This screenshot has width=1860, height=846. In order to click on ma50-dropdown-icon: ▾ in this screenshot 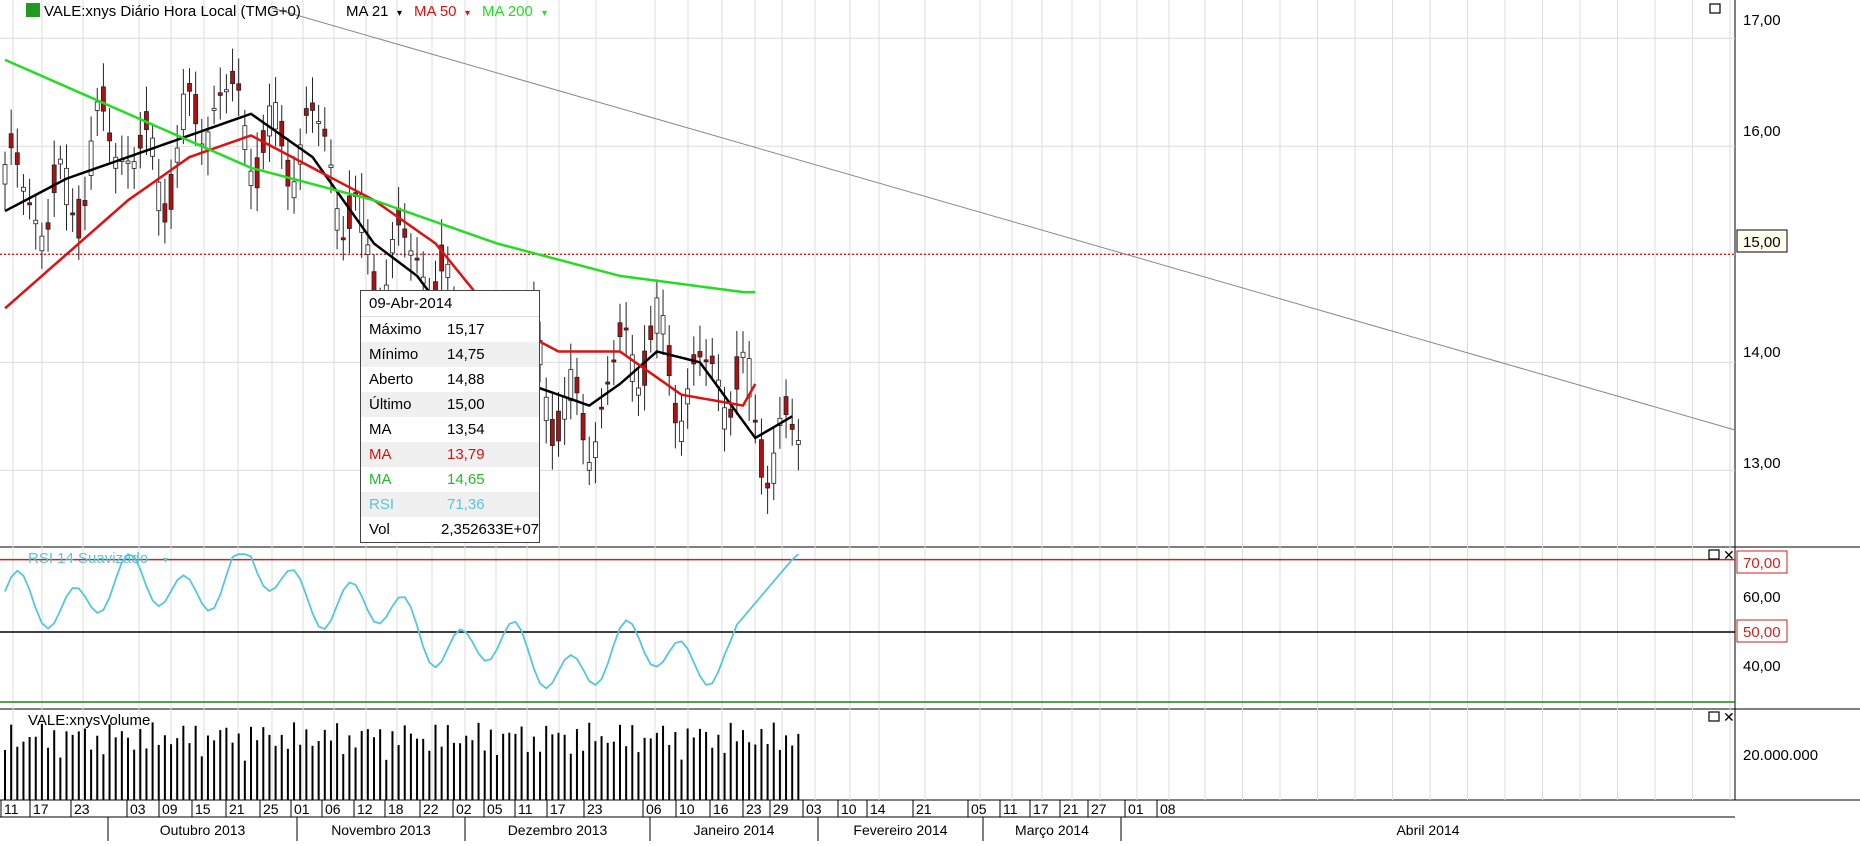, I will do `click(467, 13)`.